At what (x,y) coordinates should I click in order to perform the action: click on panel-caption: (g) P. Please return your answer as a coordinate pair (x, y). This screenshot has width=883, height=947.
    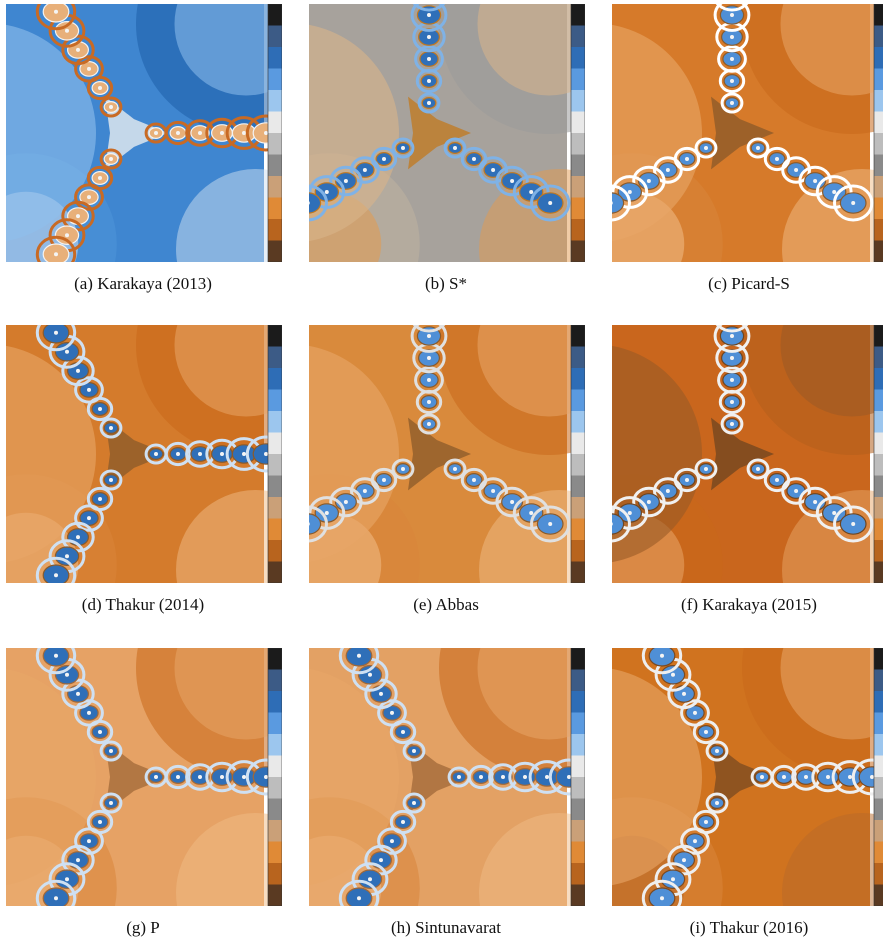
    Looking at the image, I should click on (143, 927).